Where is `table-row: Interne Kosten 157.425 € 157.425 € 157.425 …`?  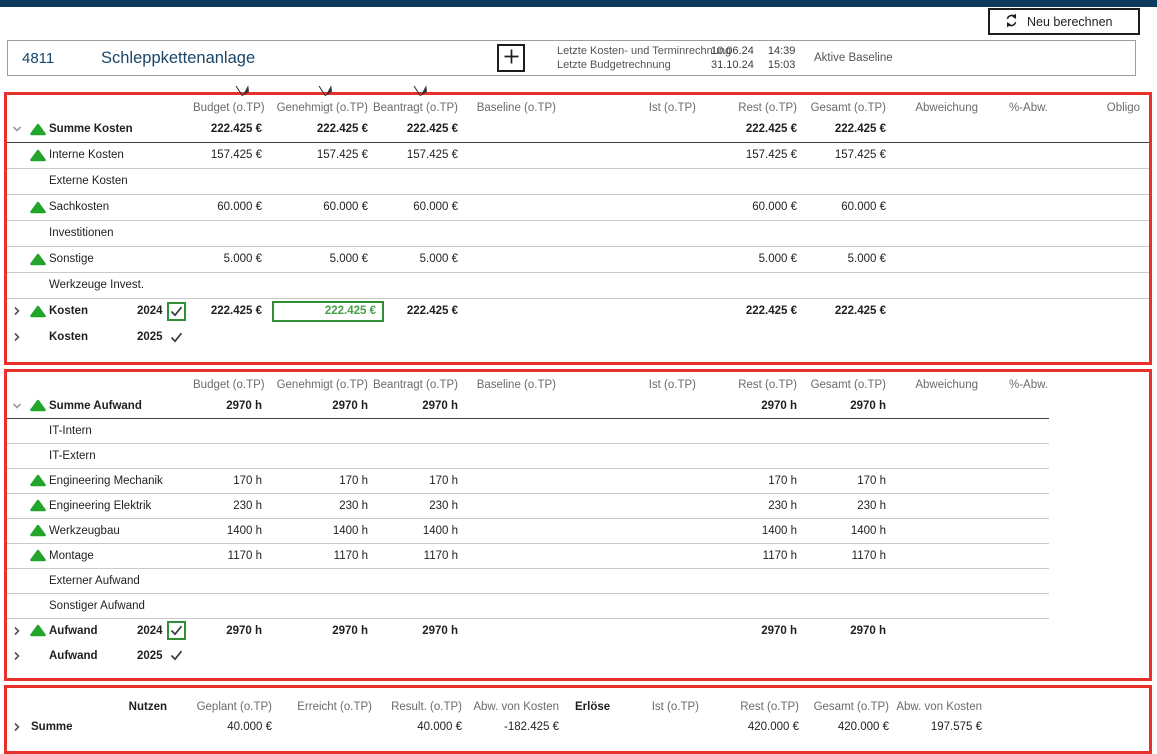 table-row: Interne Kosten 157.425 € 157.425 € 157.425 … is located at coordinates (578, 155).